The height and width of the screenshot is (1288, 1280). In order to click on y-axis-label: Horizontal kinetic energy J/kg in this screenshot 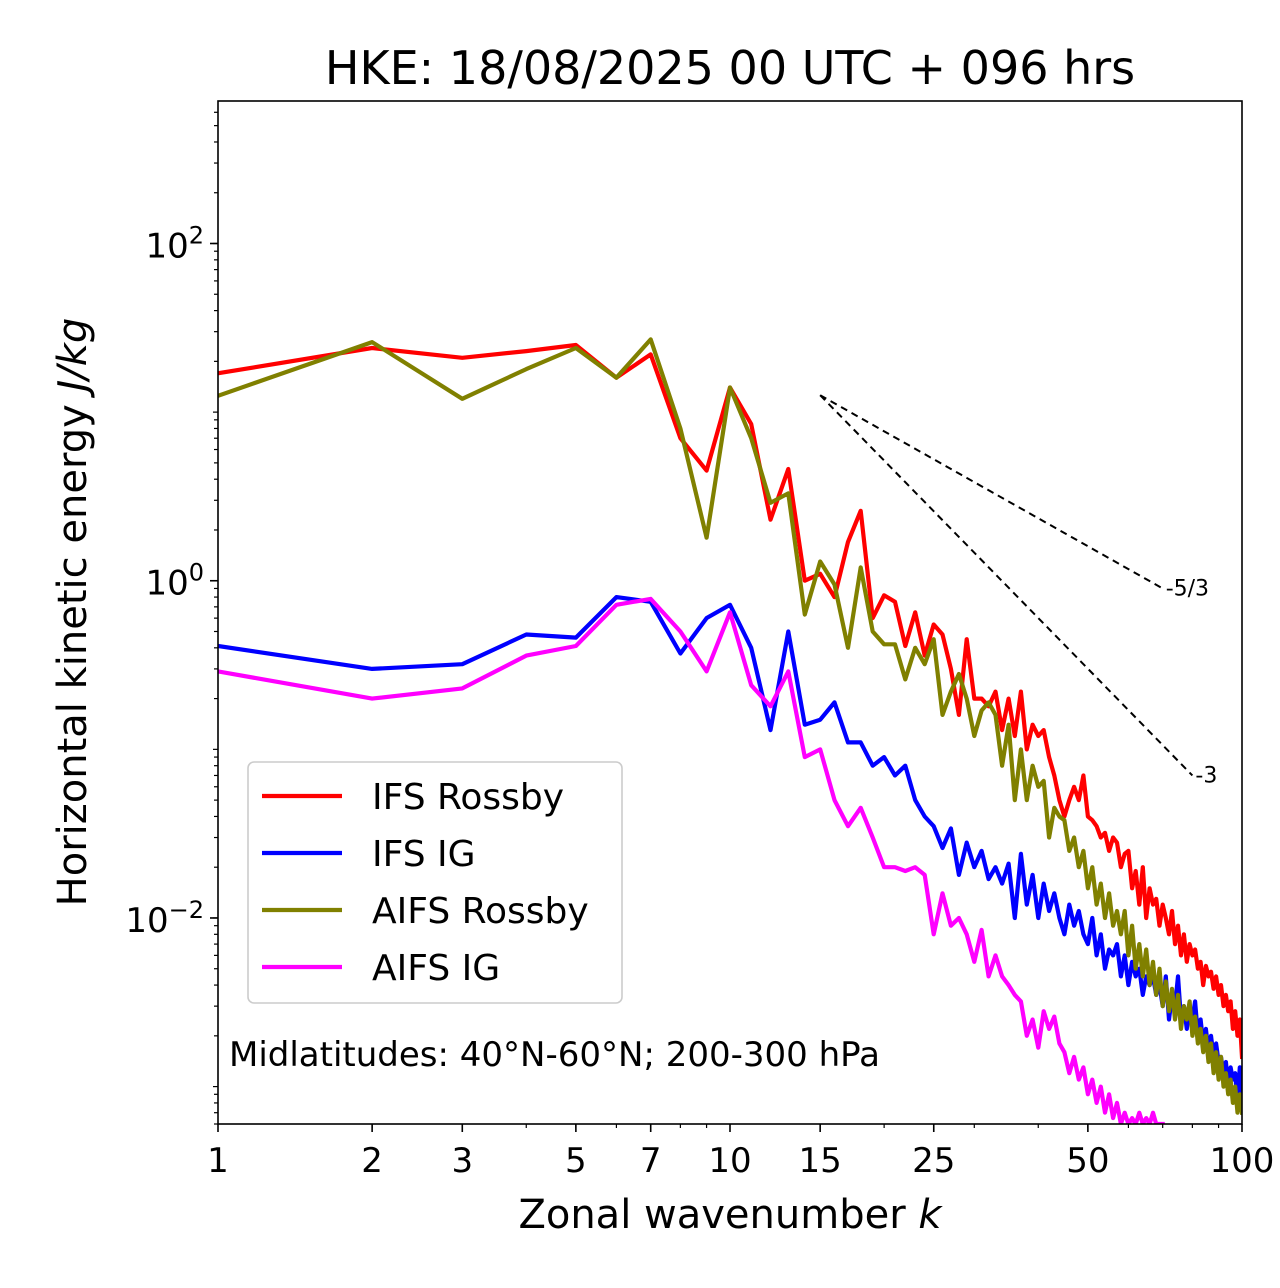, I will do `click(73, 612)`.